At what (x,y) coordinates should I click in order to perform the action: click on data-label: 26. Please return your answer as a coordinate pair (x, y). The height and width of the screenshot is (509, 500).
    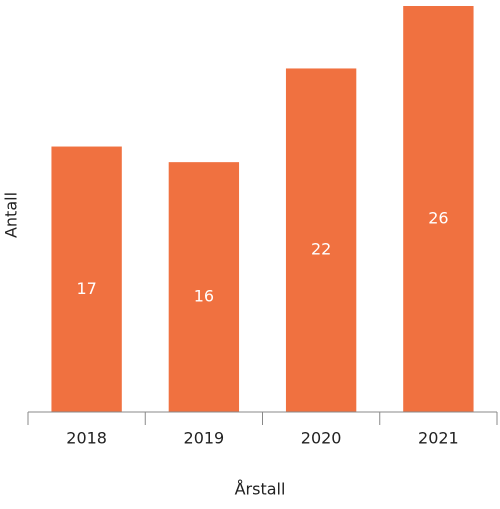
    Looking at the image, I should click on (438, 218).